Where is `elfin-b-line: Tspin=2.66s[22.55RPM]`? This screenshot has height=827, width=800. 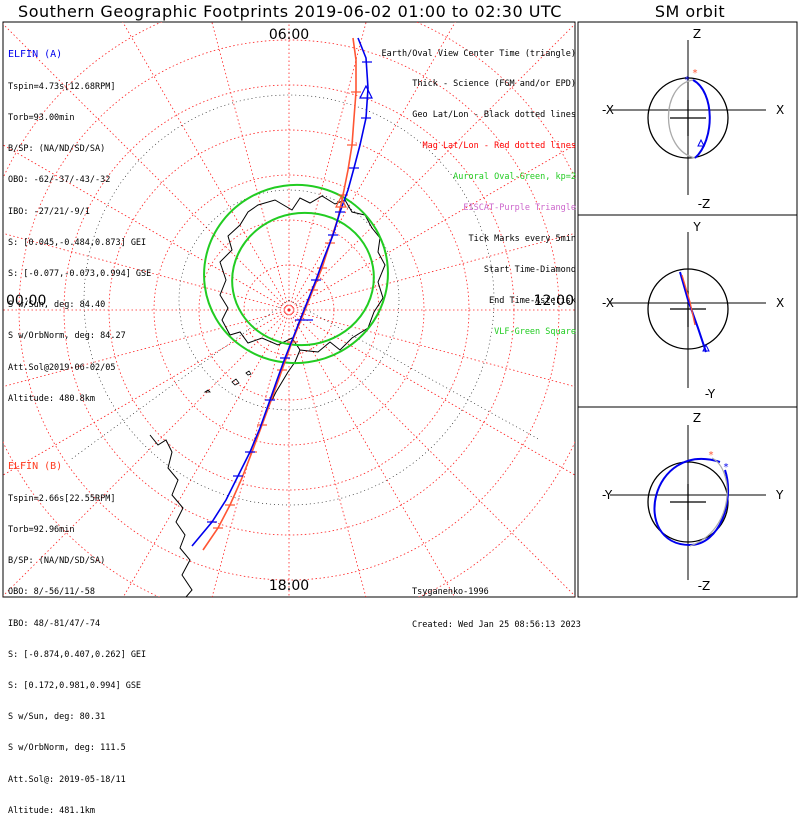
elfin-b-line: Tspin=2.66s[22.55RPM] is located at coordinates (62, 498).